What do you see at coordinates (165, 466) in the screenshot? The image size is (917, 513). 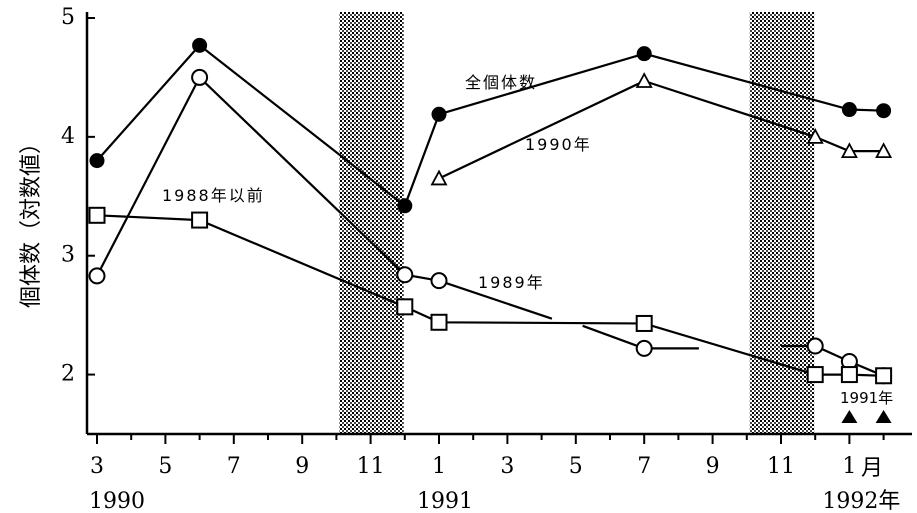 I see `x-tick-label-1: 5` at bounding box center [165, 466].